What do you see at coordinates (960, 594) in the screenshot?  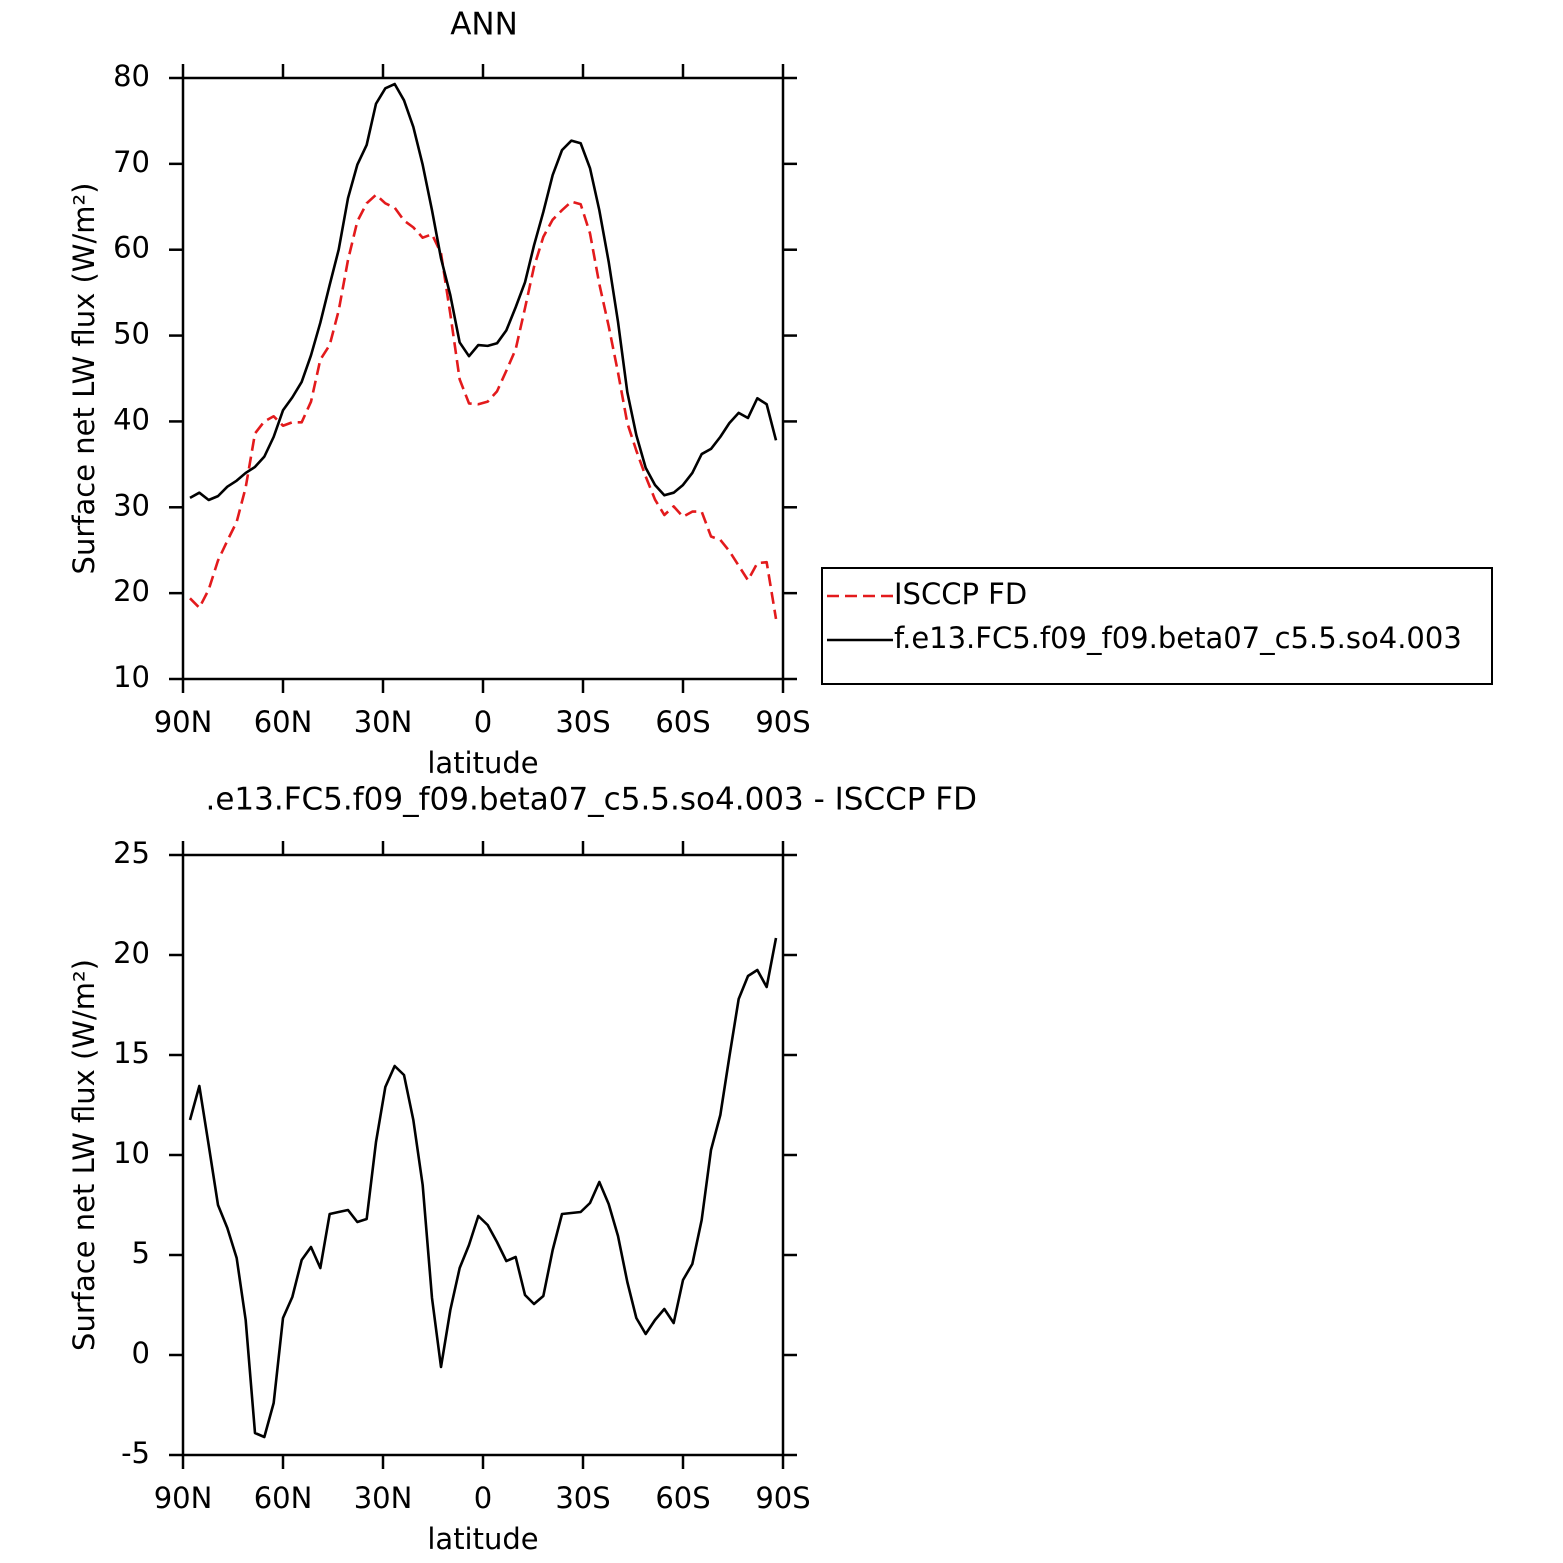 I see `legend-label: ISCCP FD` at bounding box center [960, 594].